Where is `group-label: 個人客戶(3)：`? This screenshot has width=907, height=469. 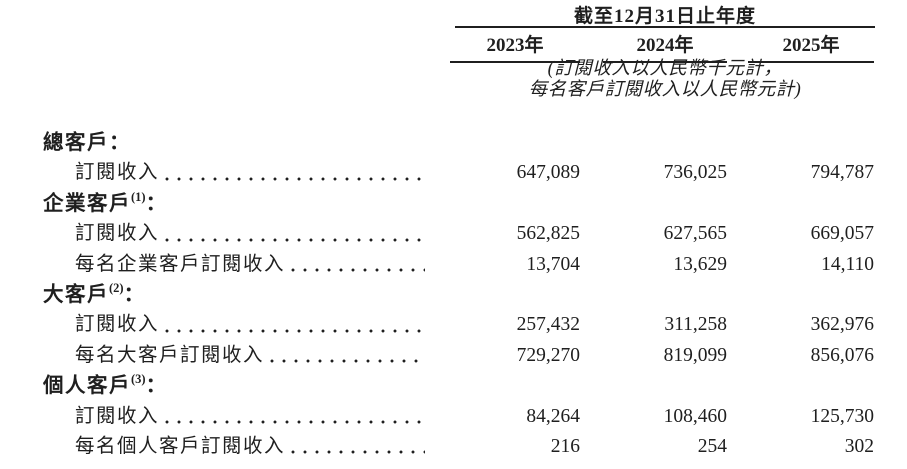 group-label: 個人客戶(3)： is located at coordinates (105, 385).